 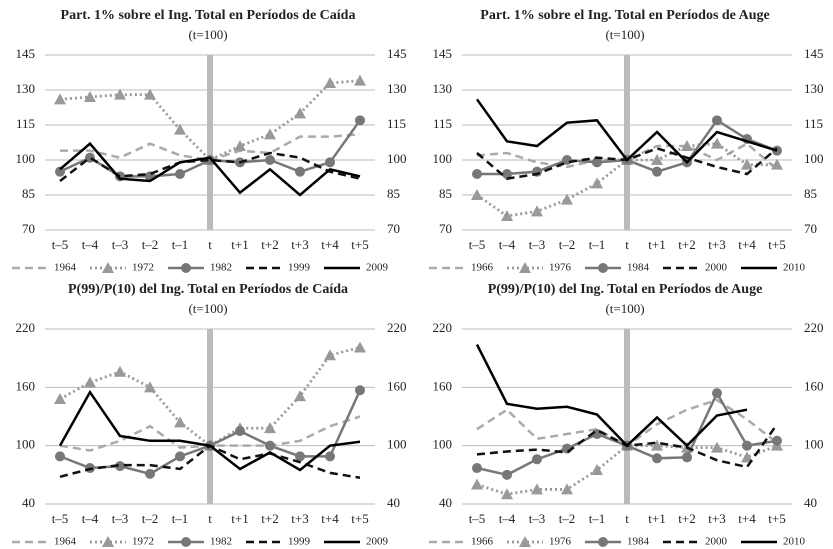 I want to click on legend-label: 1972, so click(x=143, y=542).